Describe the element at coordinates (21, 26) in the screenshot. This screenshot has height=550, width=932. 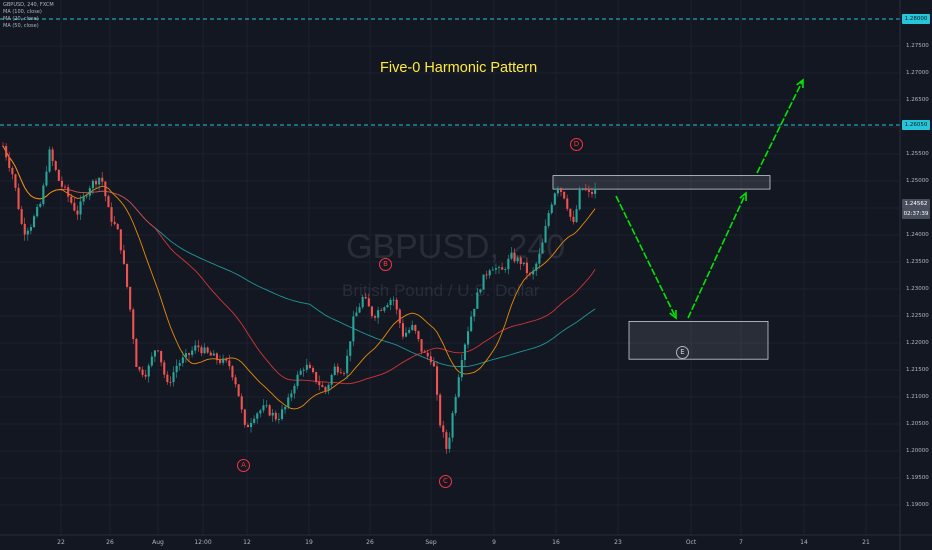
I see `legend-ma50: MA (50, close)` at that location.